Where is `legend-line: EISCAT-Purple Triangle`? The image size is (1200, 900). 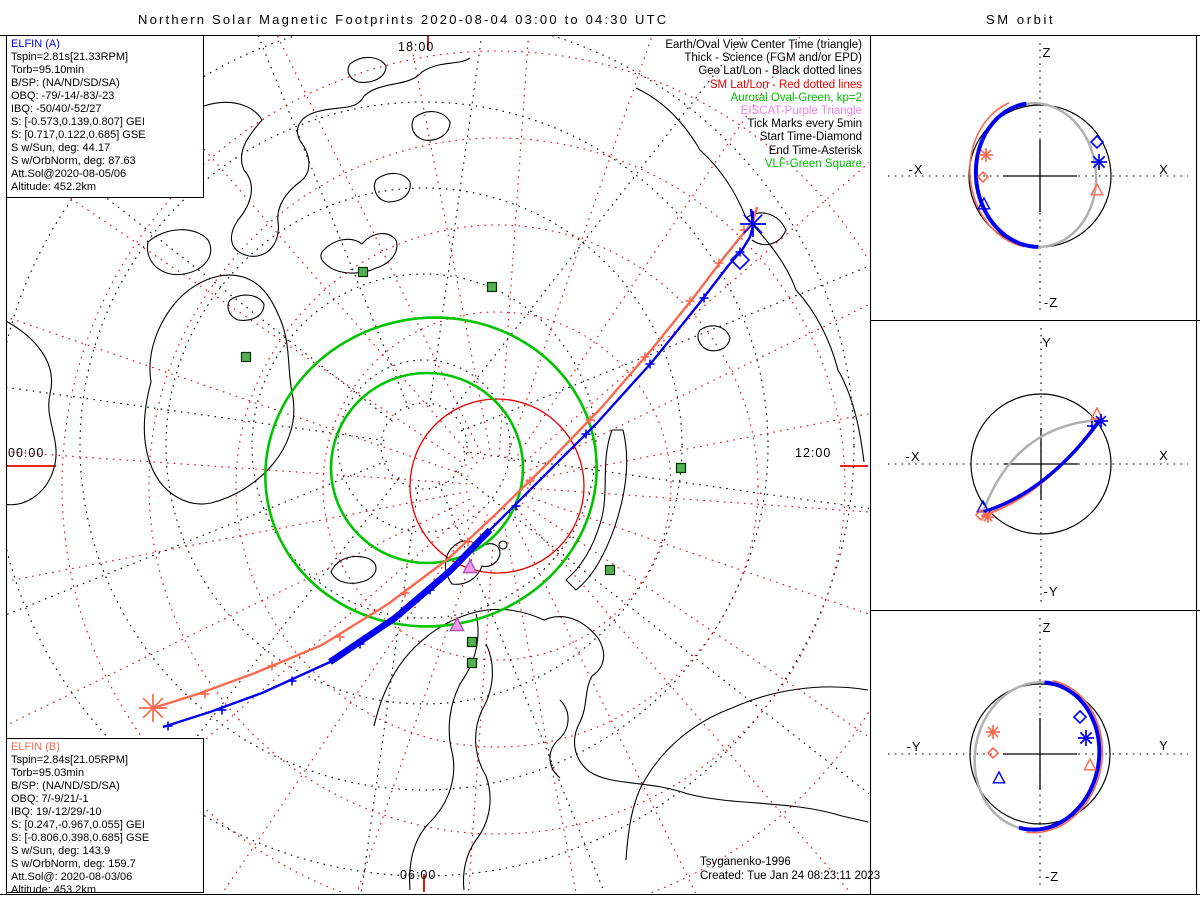
legend-line: EISCAT-Purple Triangle is located at coordinates (801, 111).